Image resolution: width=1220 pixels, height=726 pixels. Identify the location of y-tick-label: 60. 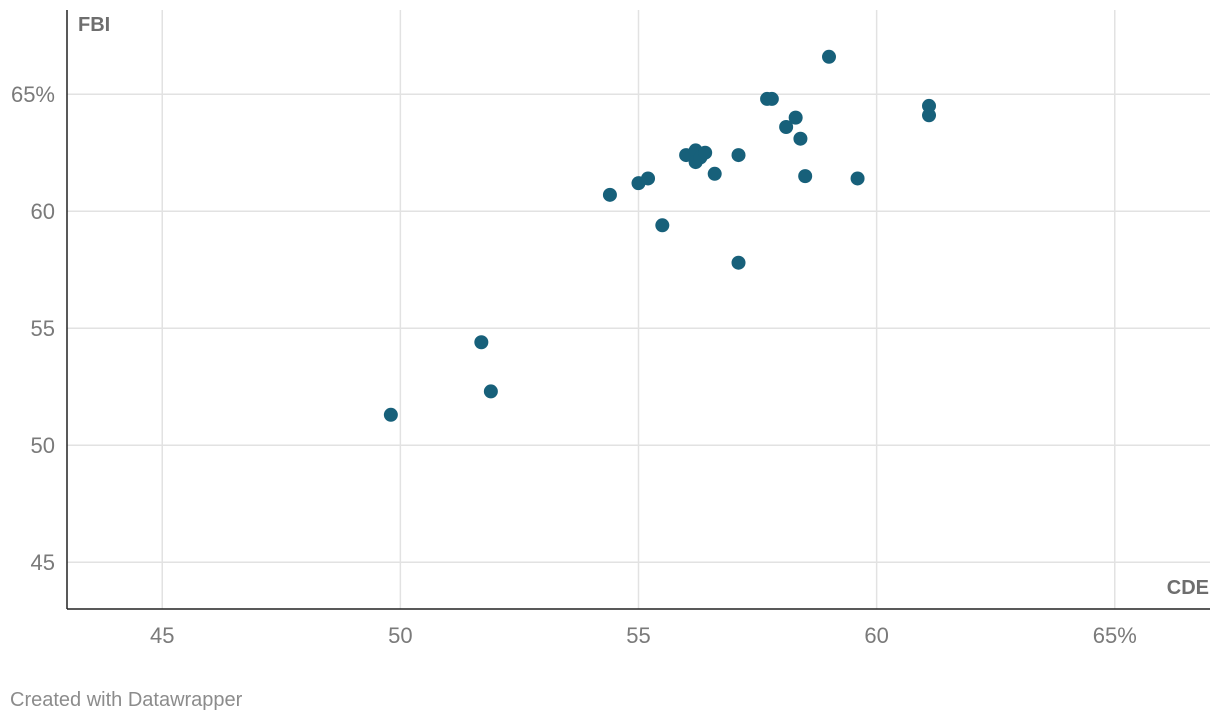
(43, 211).